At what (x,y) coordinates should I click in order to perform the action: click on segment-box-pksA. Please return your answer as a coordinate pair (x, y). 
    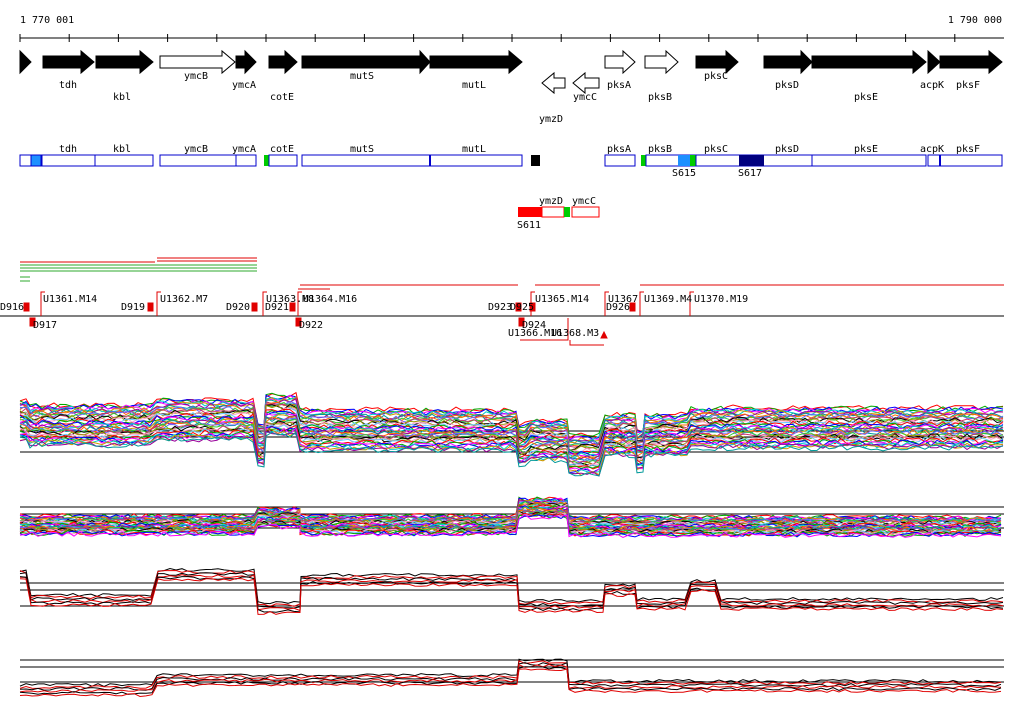
    Looking at the image, I should click on (620, 160).